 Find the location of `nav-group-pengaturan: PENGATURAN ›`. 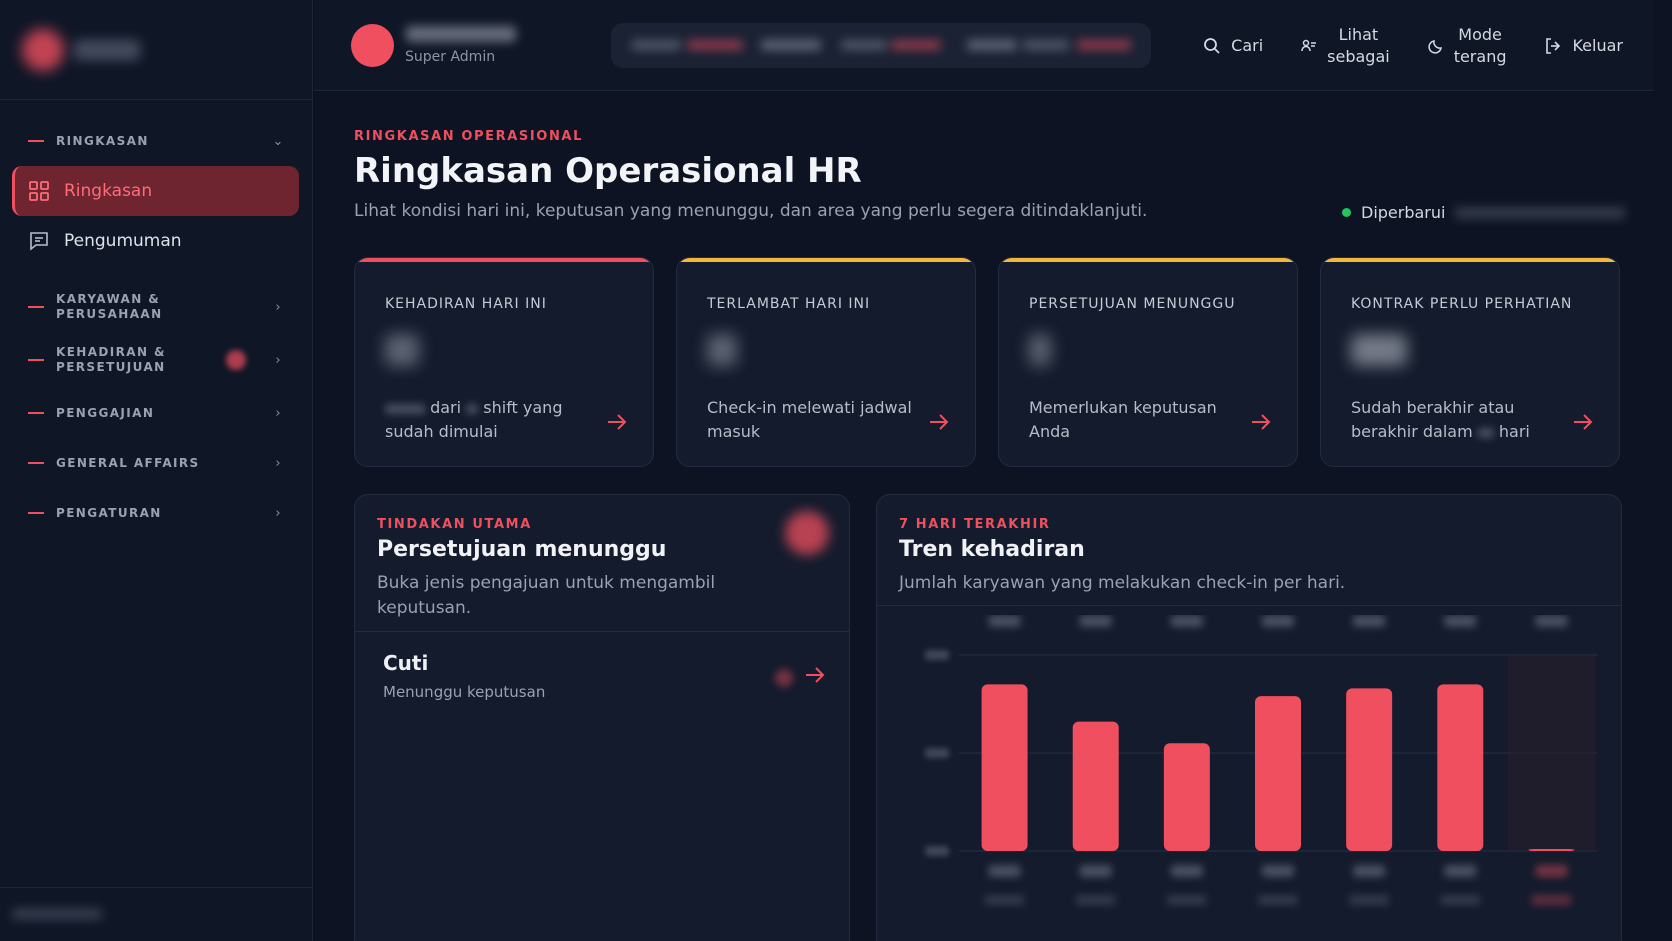

nav-group-pengaturan: PENGATURAN › is located at coordinates (156, 513).